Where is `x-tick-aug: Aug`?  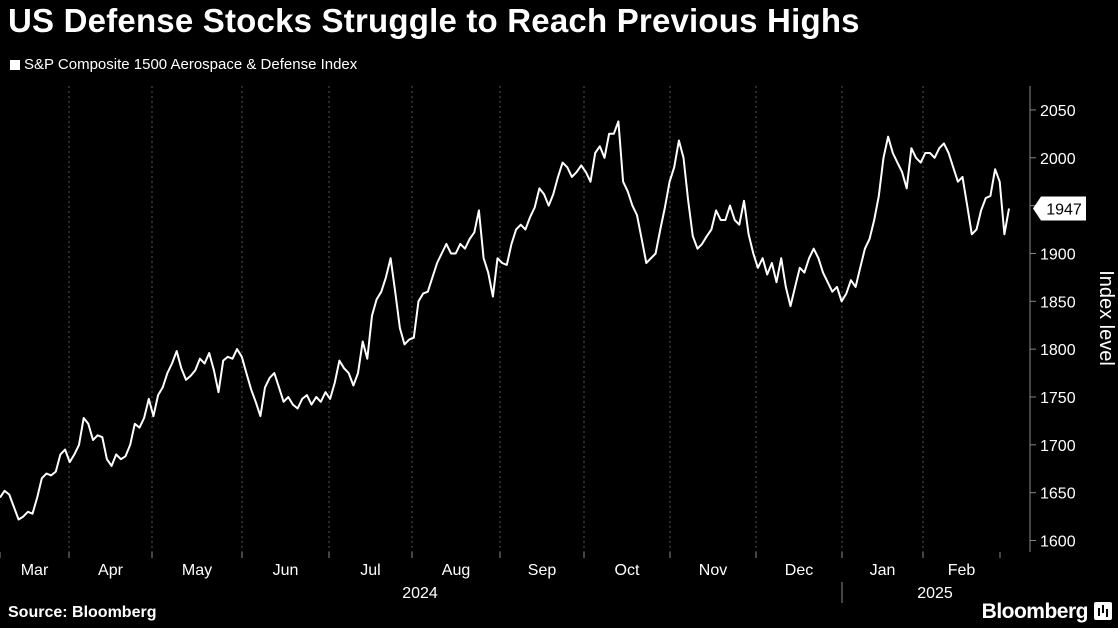 x-tick-aug: Aug is located at coordinates (456, 570).